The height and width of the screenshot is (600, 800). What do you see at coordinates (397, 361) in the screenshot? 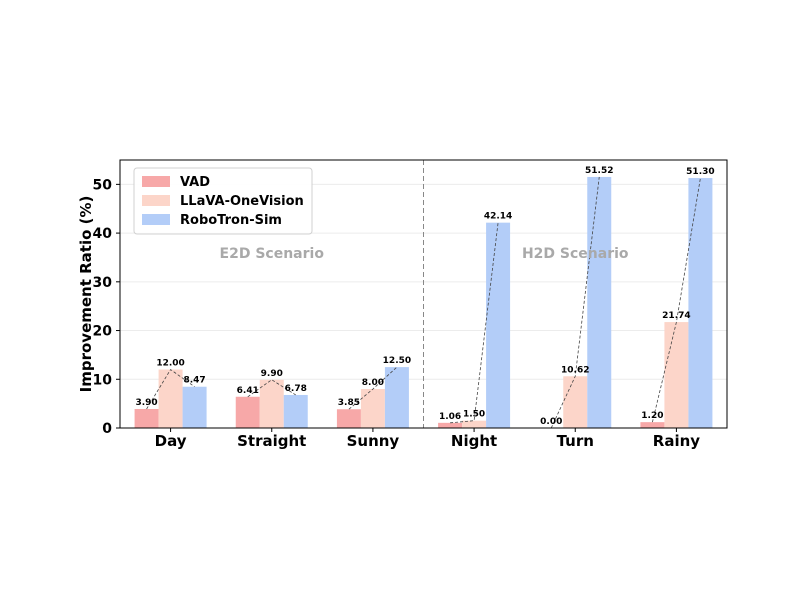
I see `data-label: 12.50` at bounding box center [397, 361].